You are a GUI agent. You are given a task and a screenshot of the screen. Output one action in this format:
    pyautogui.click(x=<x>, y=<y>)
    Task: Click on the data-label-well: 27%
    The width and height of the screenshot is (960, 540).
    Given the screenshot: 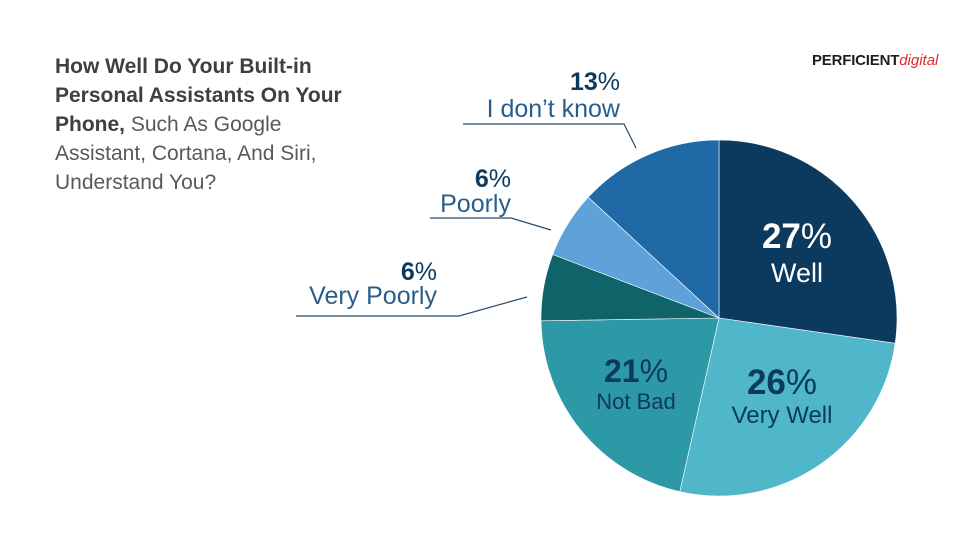 What is the action you would take?
    pyautogui.click(x=797, y=236)
    